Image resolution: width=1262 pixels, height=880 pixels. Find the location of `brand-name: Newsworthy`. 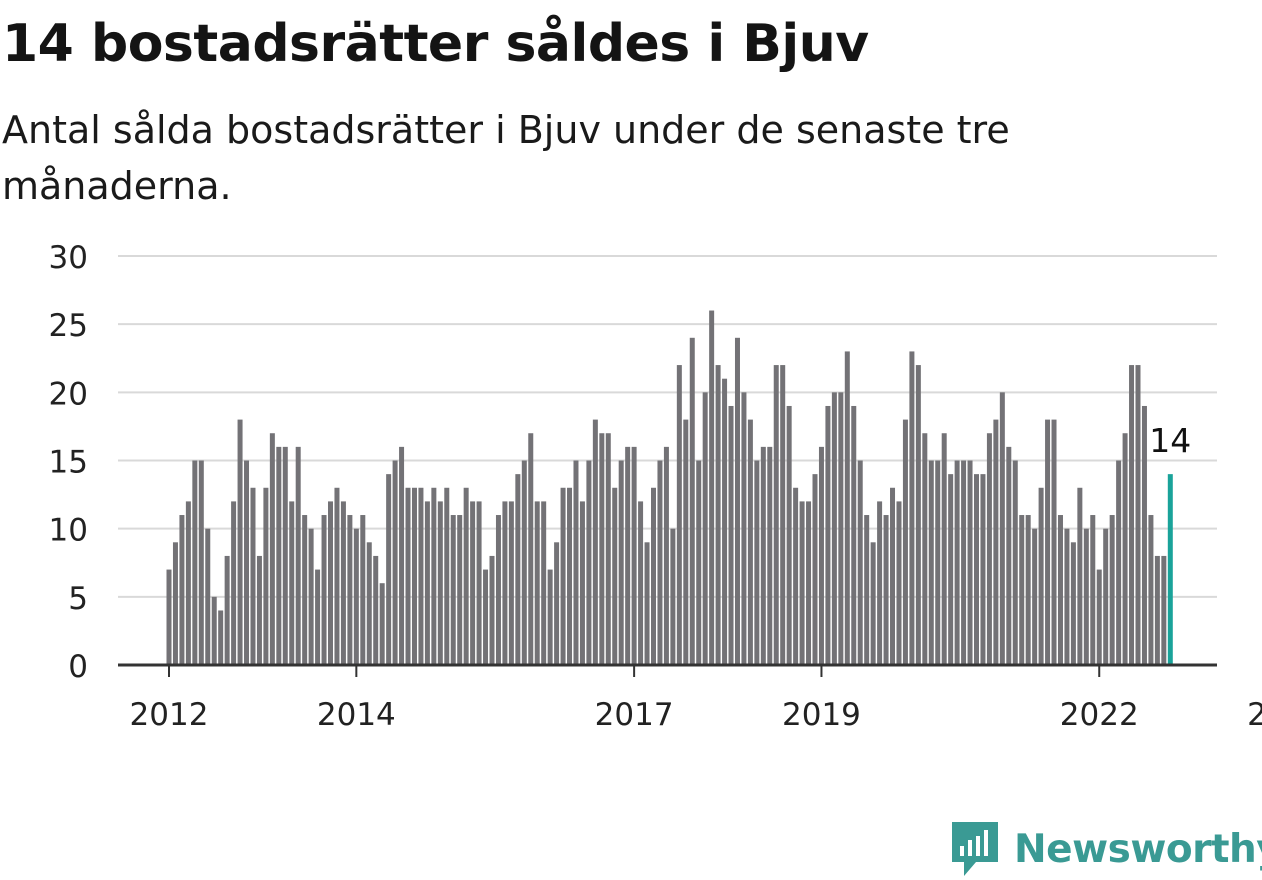

brand-name: Newsworthy is located at coordinates (1138, 849).